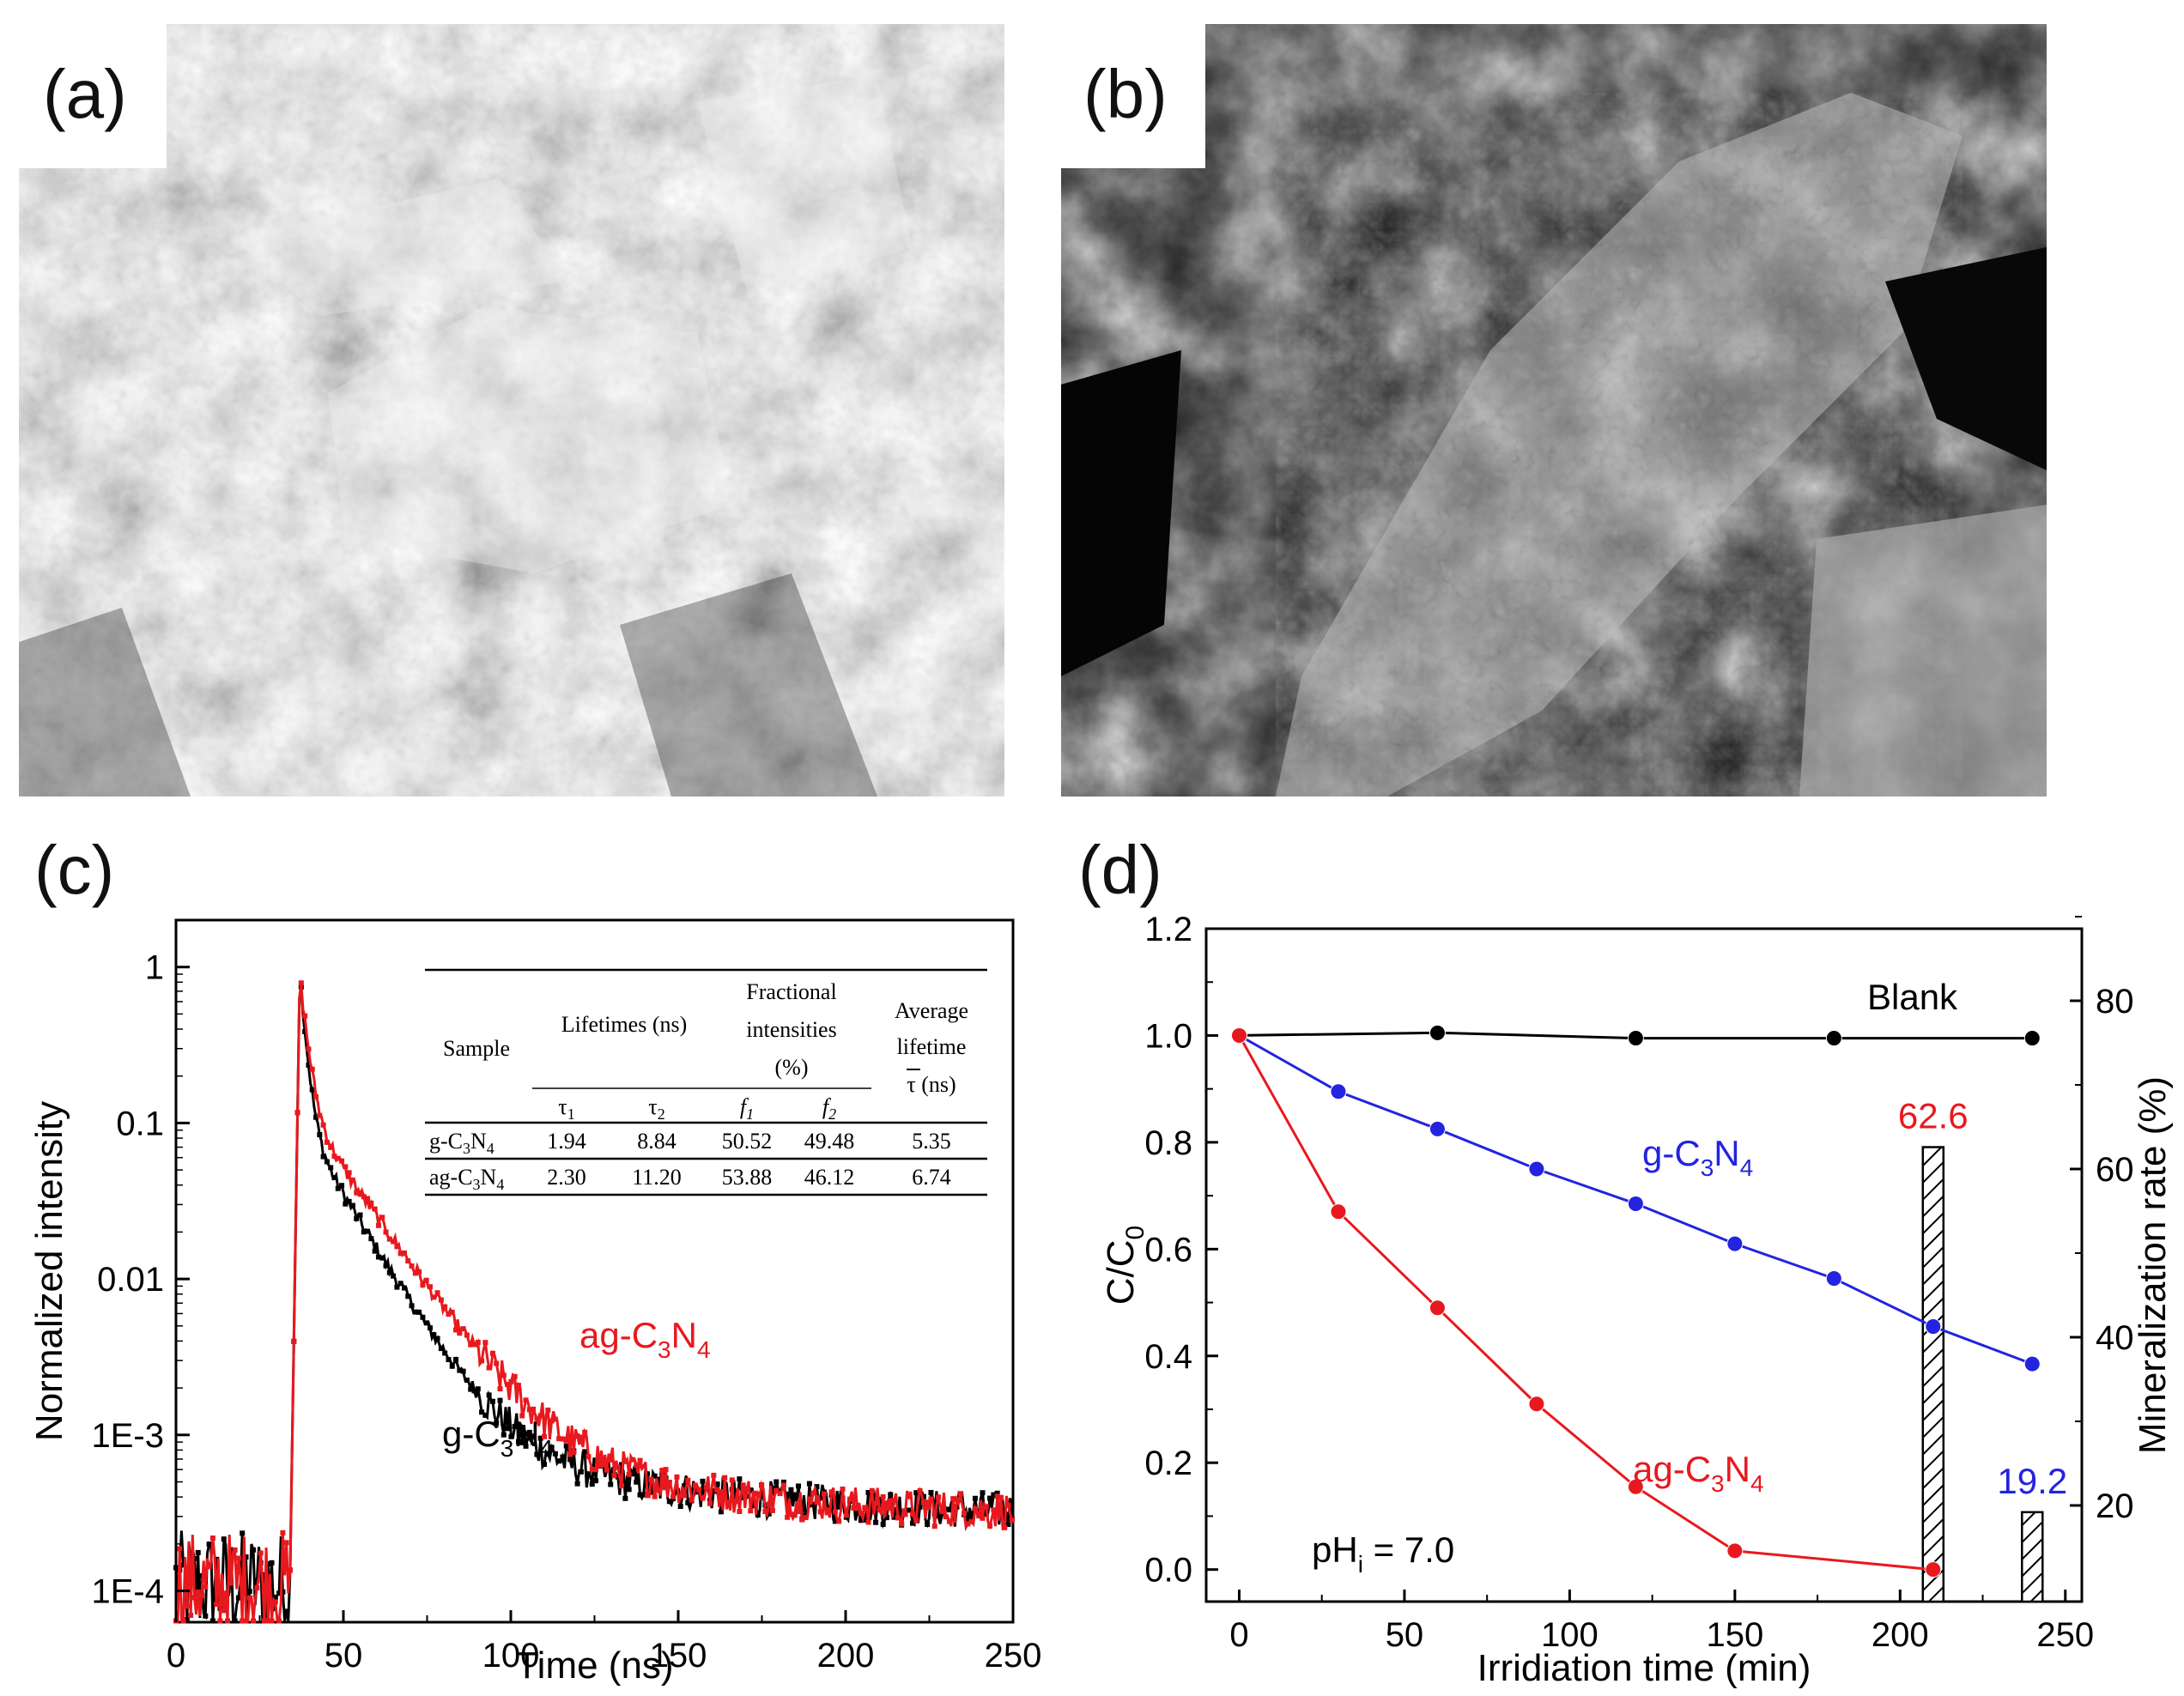  What do you see at coordinates (511, 1656) in the screenshot?
I see `chart-c-x-tick-label: 100` at bounding box center [511, 1656].